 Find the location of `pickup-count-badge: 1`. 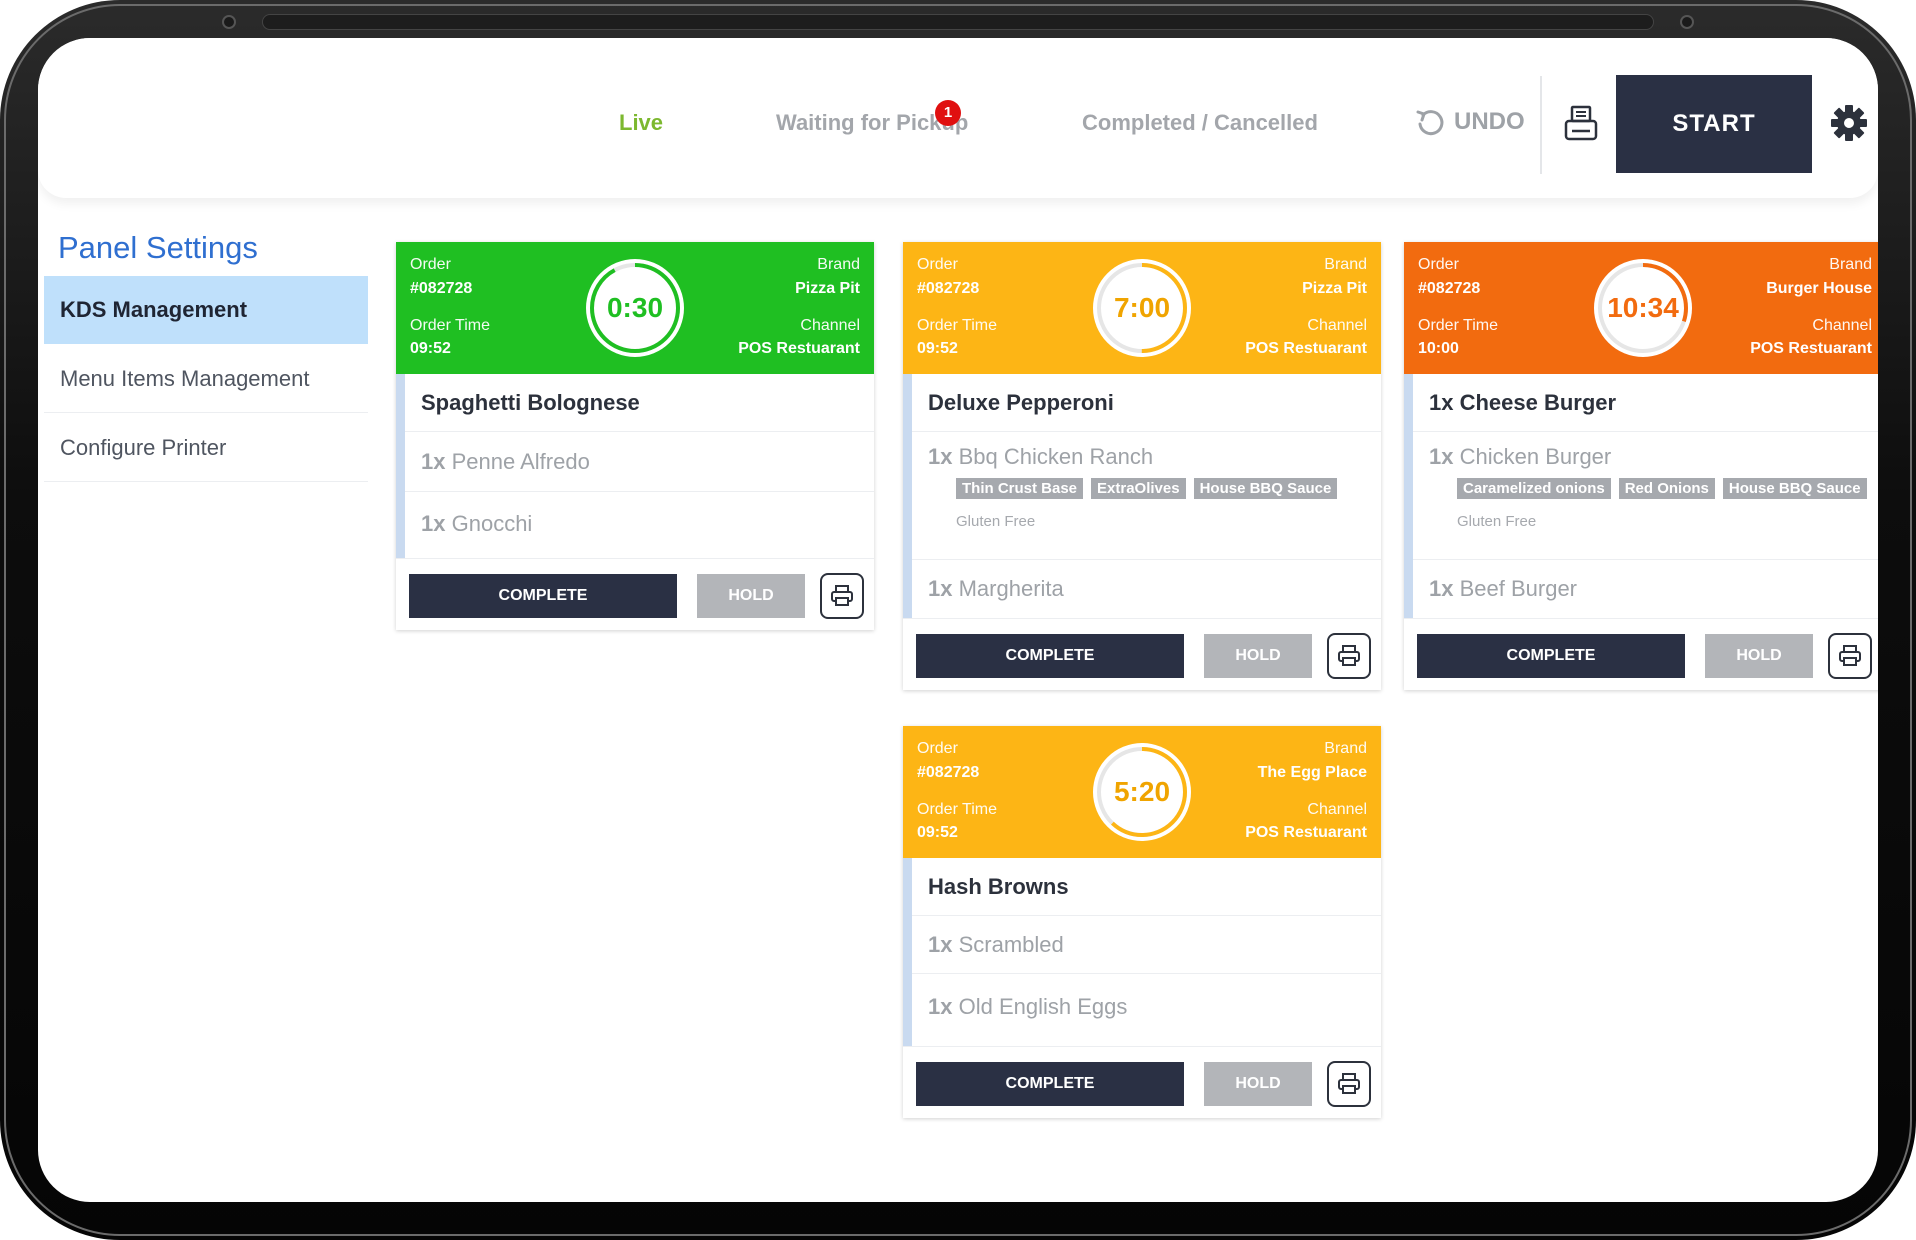

pickup-count-badge: 1 is located at coordinates (948, 113).